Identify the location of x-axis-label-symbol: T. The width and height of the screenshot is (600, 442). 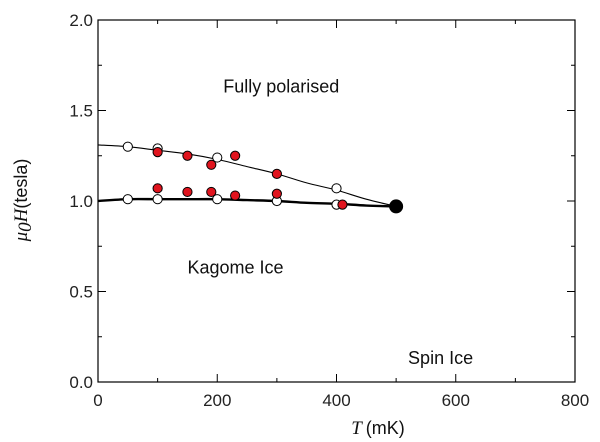
(357, 428).